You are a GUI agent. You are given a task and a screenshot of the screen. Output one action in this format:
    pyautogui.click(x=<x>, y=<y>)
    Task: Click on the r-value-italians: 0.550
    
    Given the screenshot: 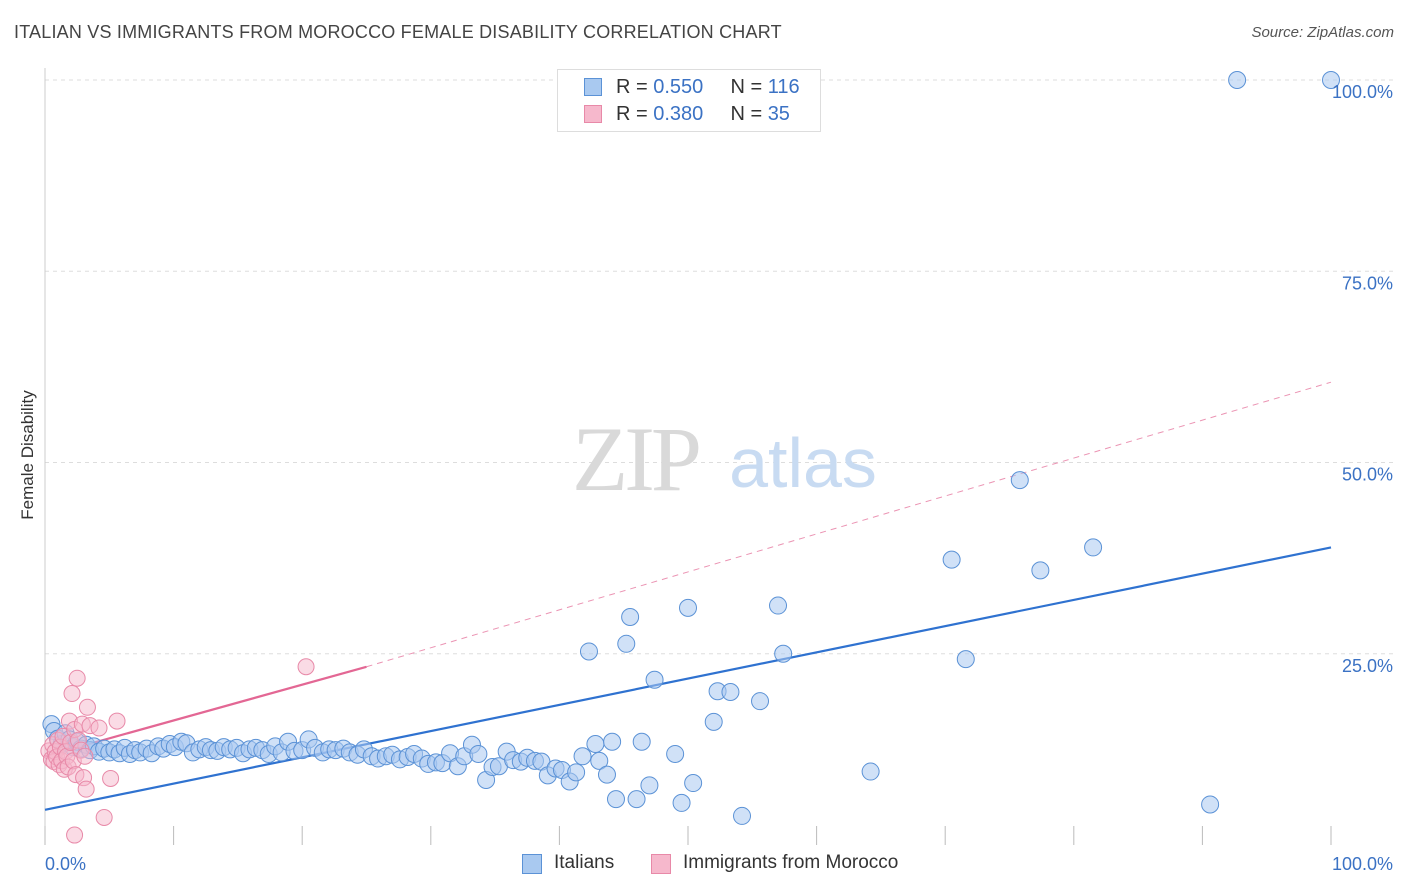 What is the action you would take?
    pyautogui.click(x=678, y=87)
    